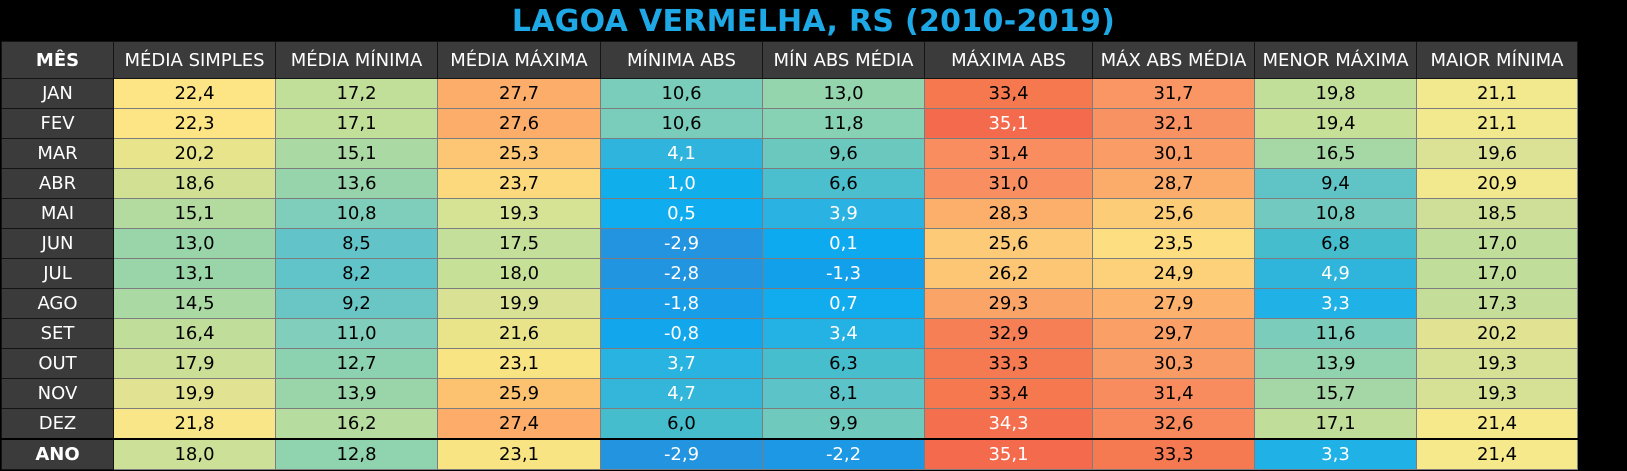  I want to click on data-cell: 19,6, so click(1497, 153).